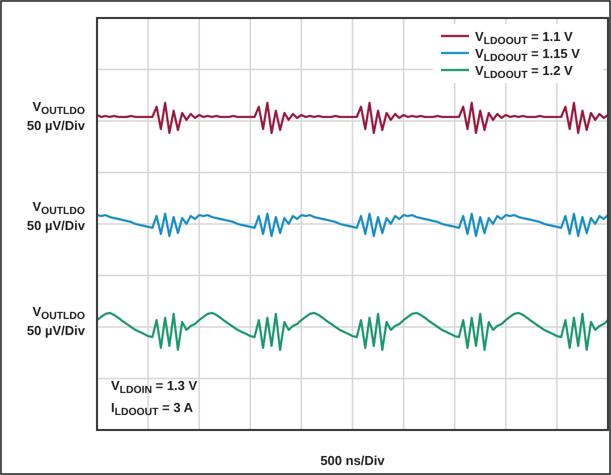  Describe the element at coordinates (154, 387) in the screenshot. I see `annotation: V$_{LDOIN}$ = 1.3 V` at that location.